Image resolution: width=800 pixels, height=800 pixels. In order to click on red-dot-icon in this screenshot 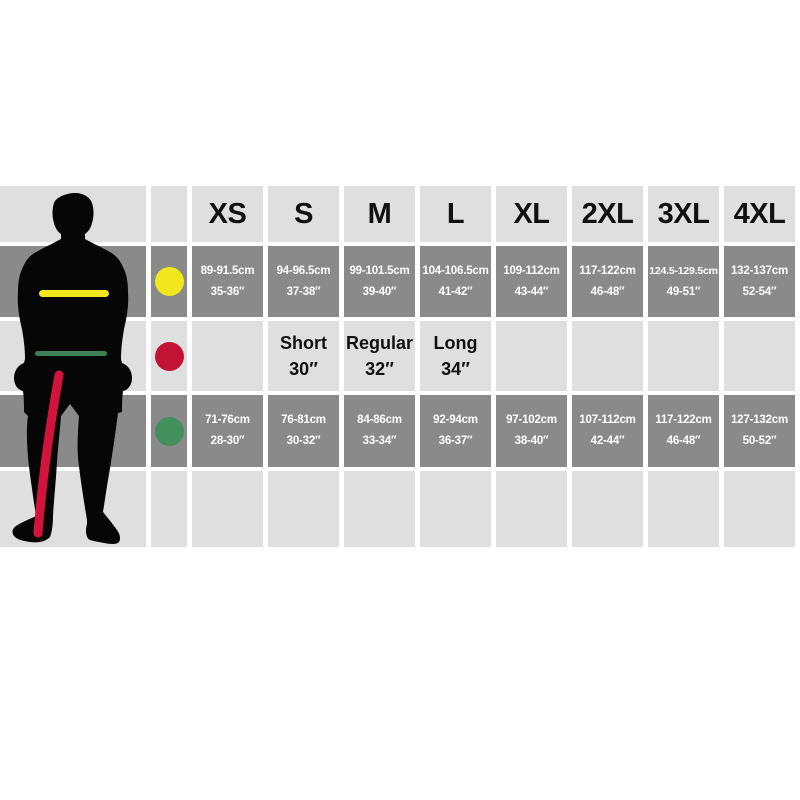, I will do `click(169, 356)`.